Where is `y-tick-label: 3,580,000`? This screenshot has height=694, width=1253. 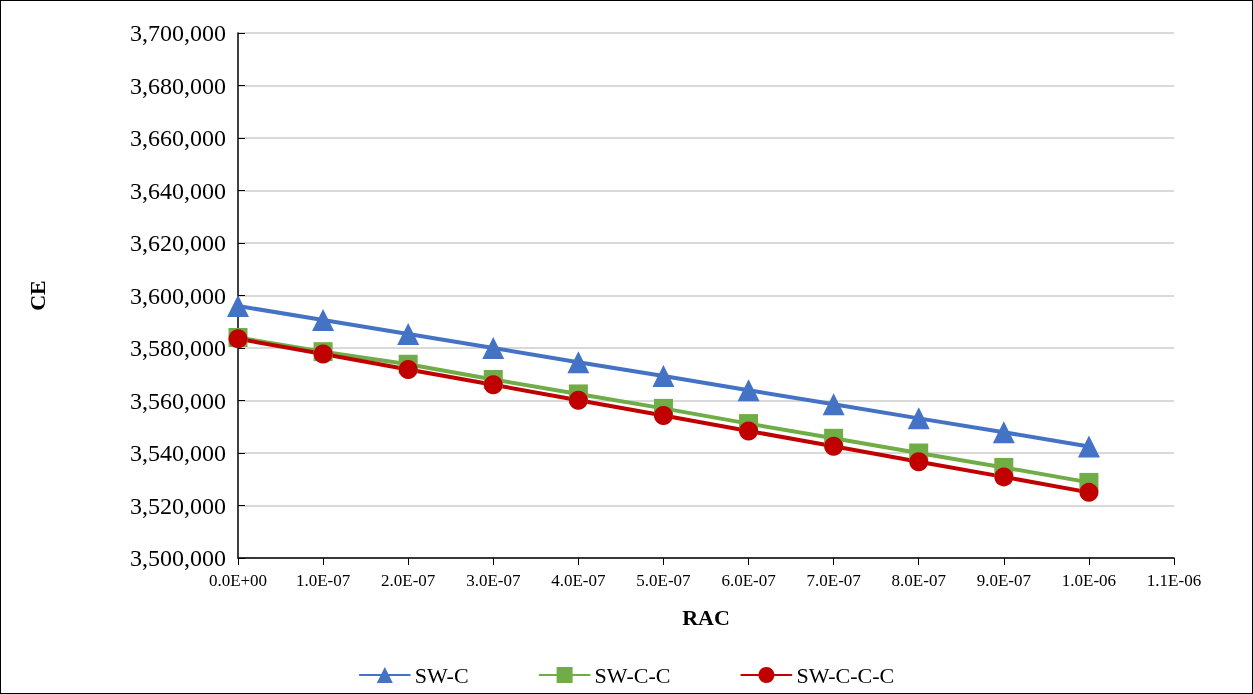
y-tick-label: 3,580,000 is located at coordinates (178, 348).